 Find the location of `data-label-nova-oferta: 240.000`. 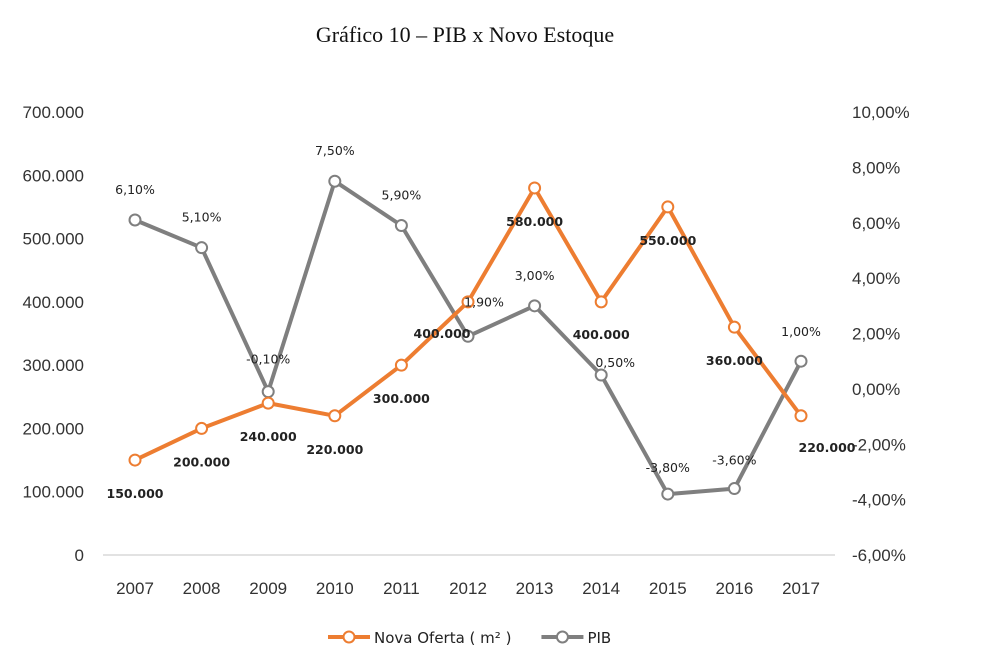

data-label-nova-oferta: 240.000 is located at coordinates (268, 436).